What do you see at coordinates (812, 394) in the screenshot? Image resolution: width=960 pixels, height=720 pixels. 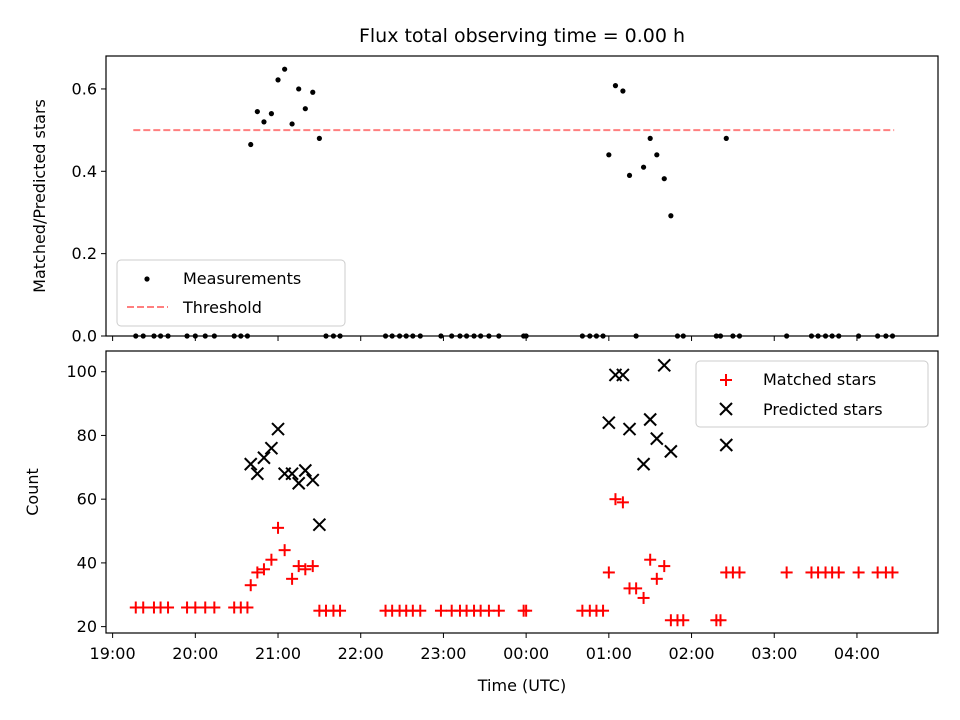 I see `count-legend: Matched stars Predicted stars` at bounding box center [812, 394].